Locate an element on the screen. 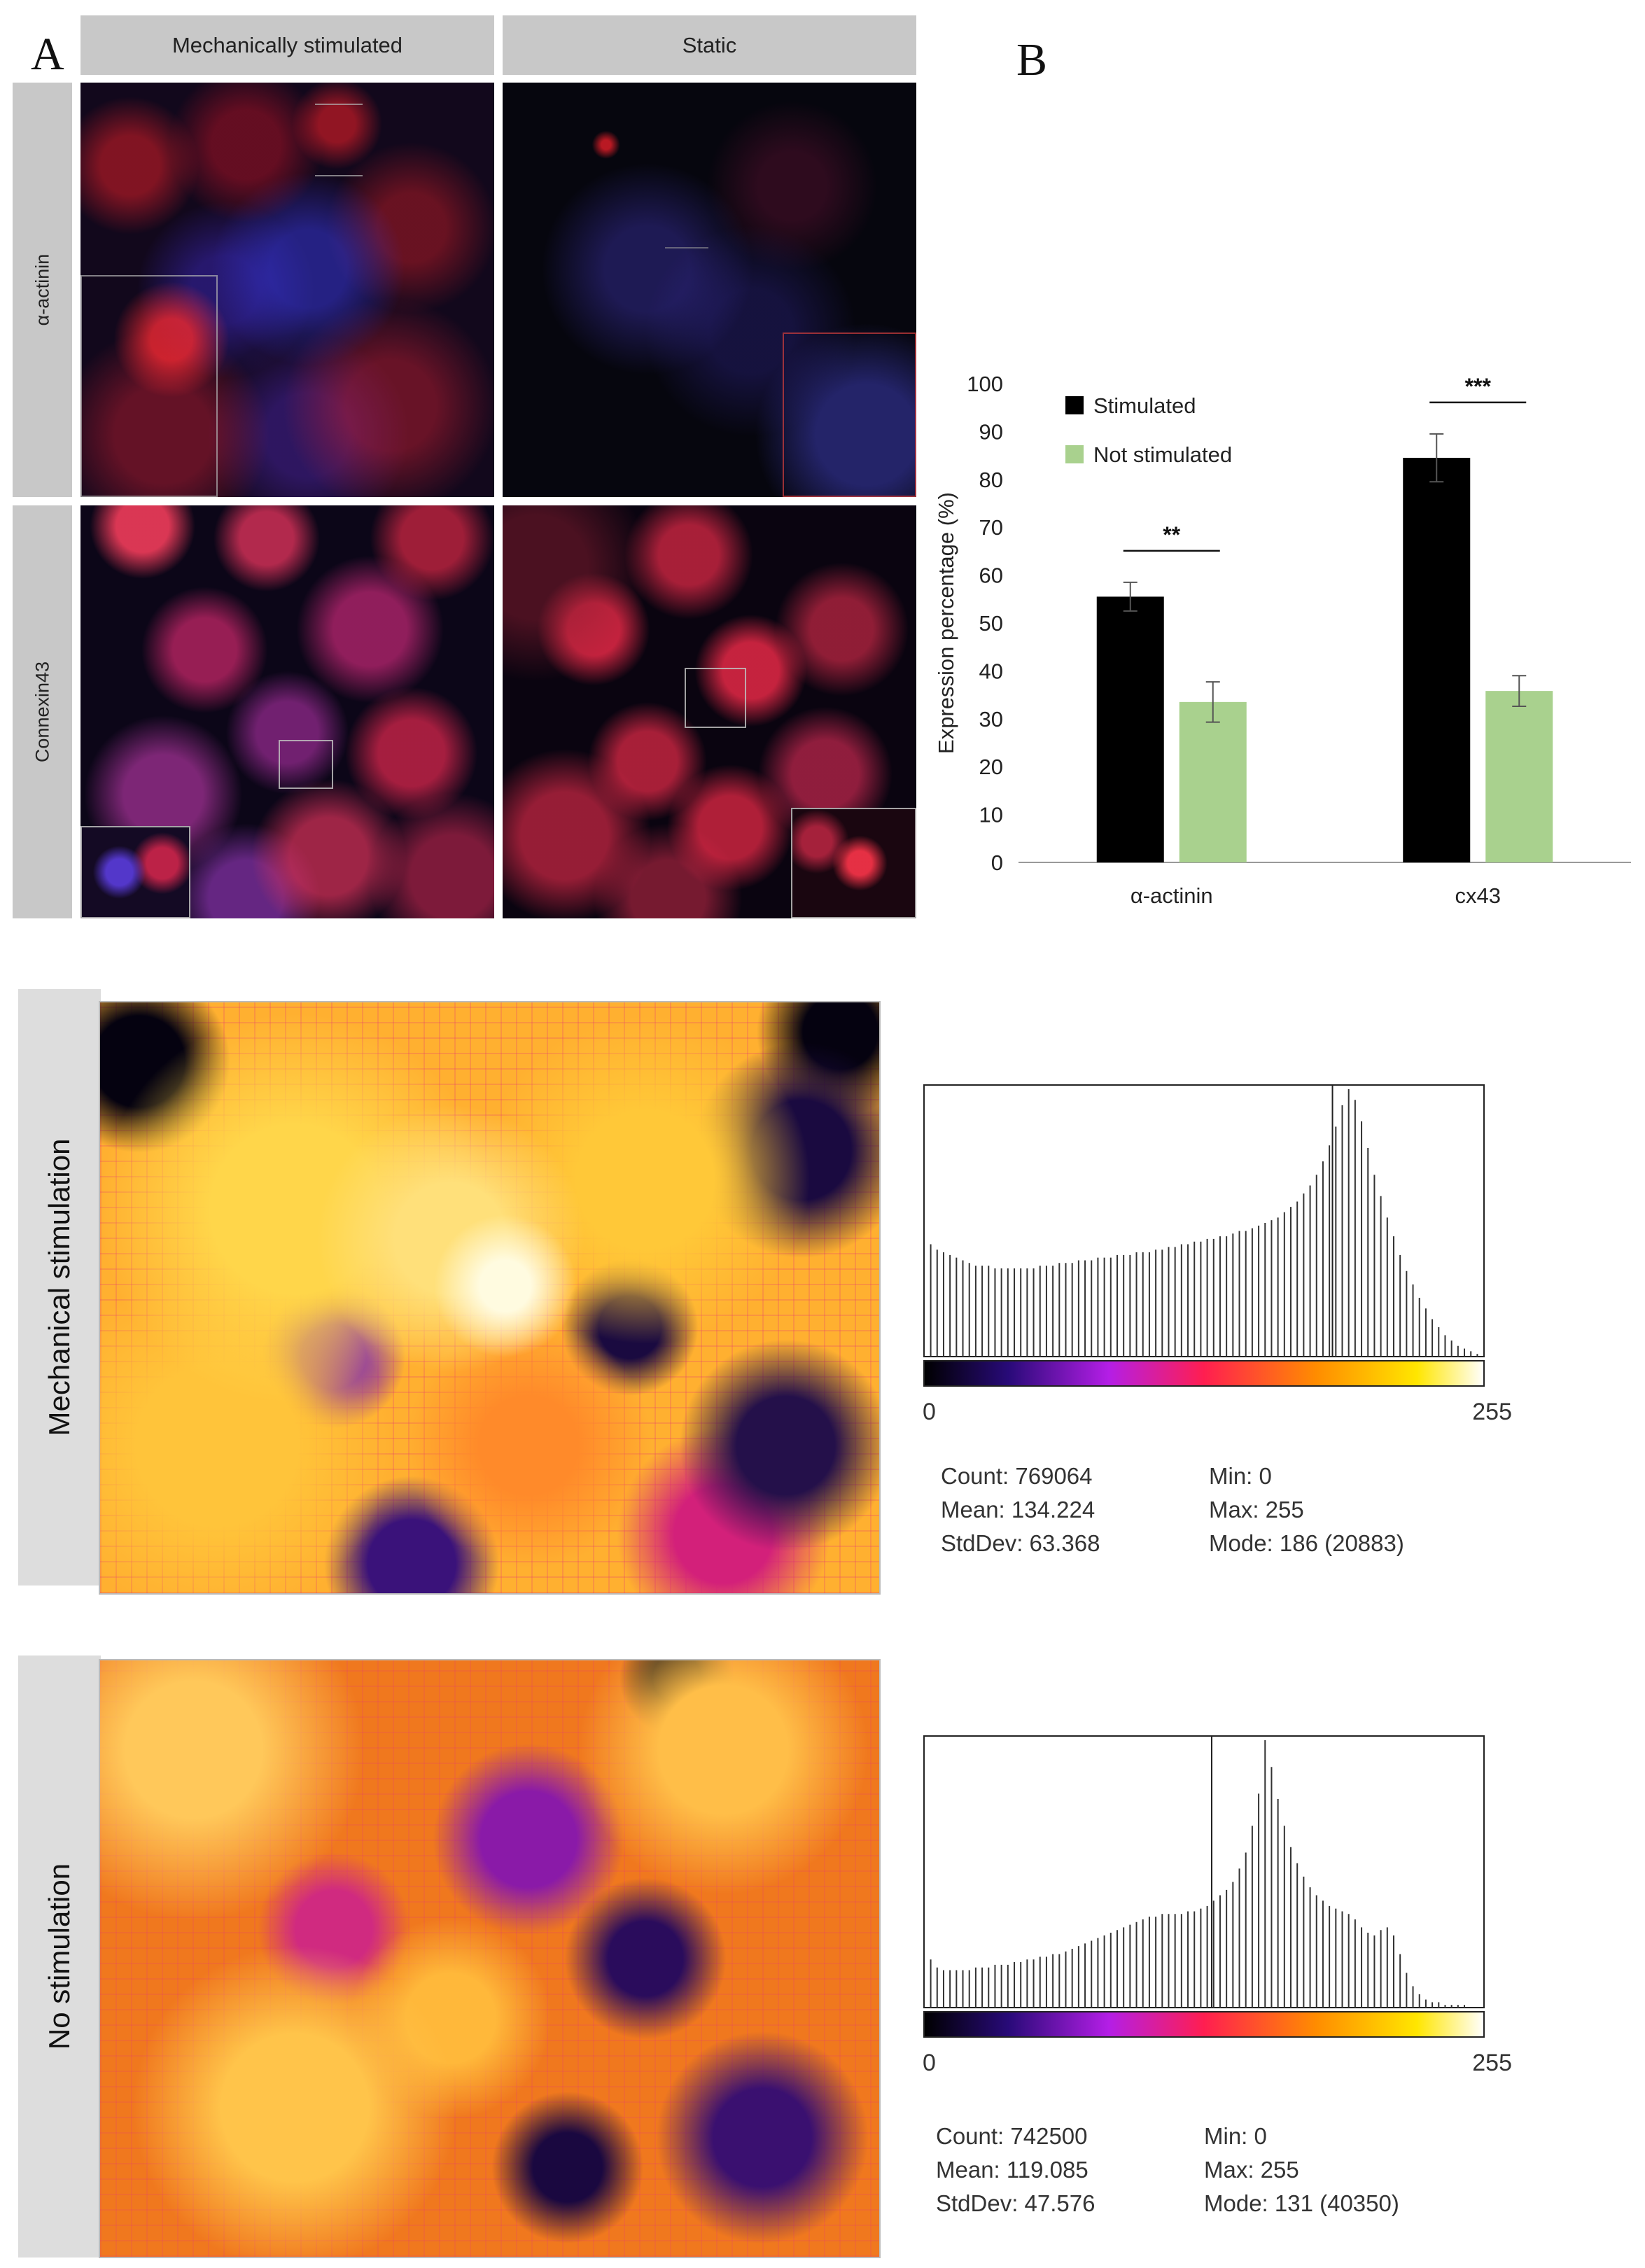  panel-label-a: A is located at coordinates (47, 54).